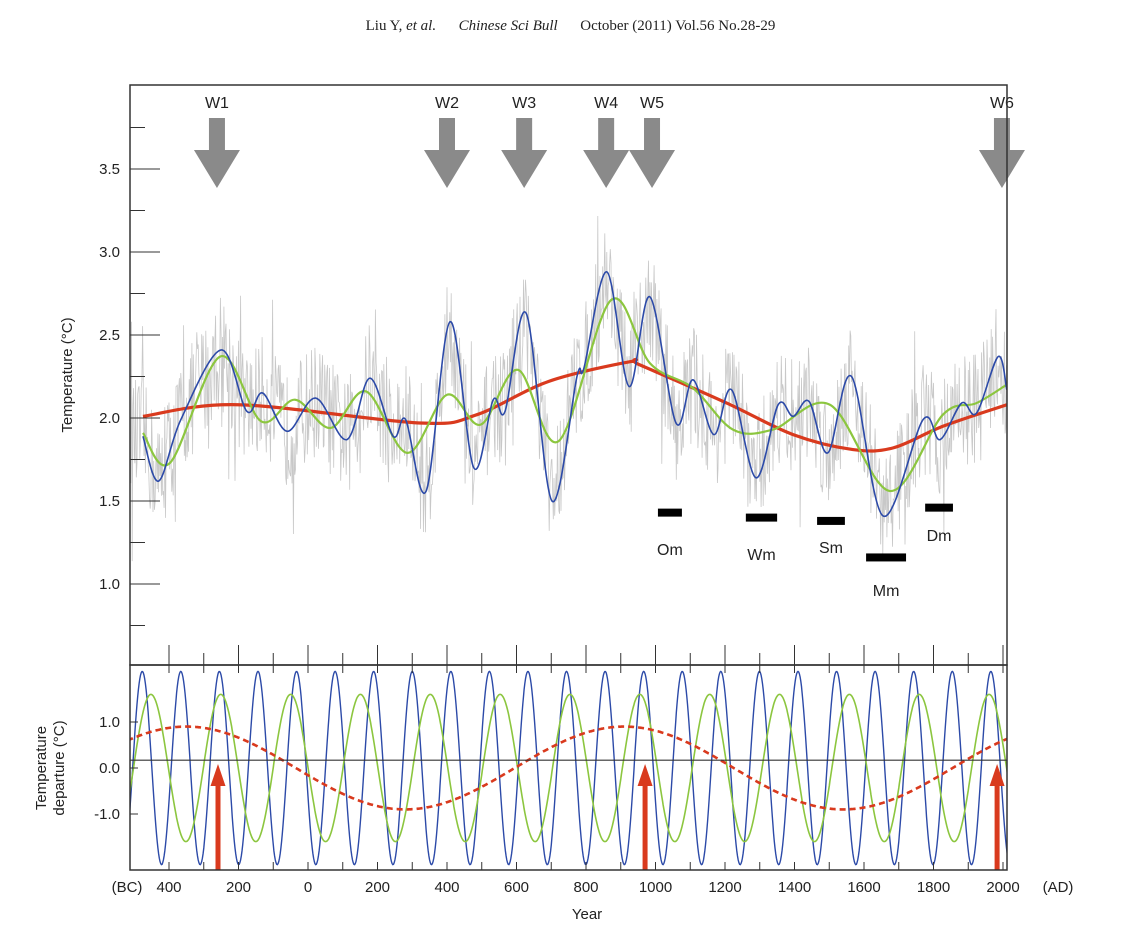 Image resolution: width=1141 pixels, height=931 pixels. What do you see at coordinates (886, 591) in the screenshot?
I see `cold-period-label: Mm` at bounding box center [886, 591].